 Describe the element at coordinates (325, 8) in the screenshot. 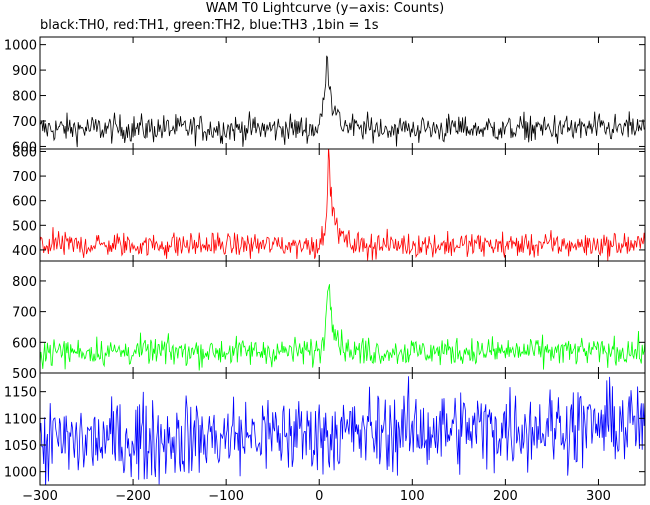

I see `chart-title: WAM T0 Lightcurve (y−axis: Counts)` at that location.